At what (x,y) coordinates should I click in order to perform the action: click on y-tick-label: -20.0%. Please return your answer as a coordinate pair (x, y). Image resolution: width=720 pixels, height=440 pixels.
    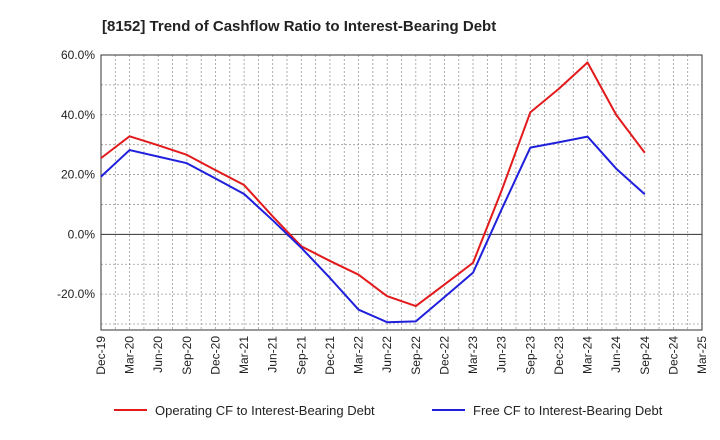
    Looking at the image, I should click on (76, 294).